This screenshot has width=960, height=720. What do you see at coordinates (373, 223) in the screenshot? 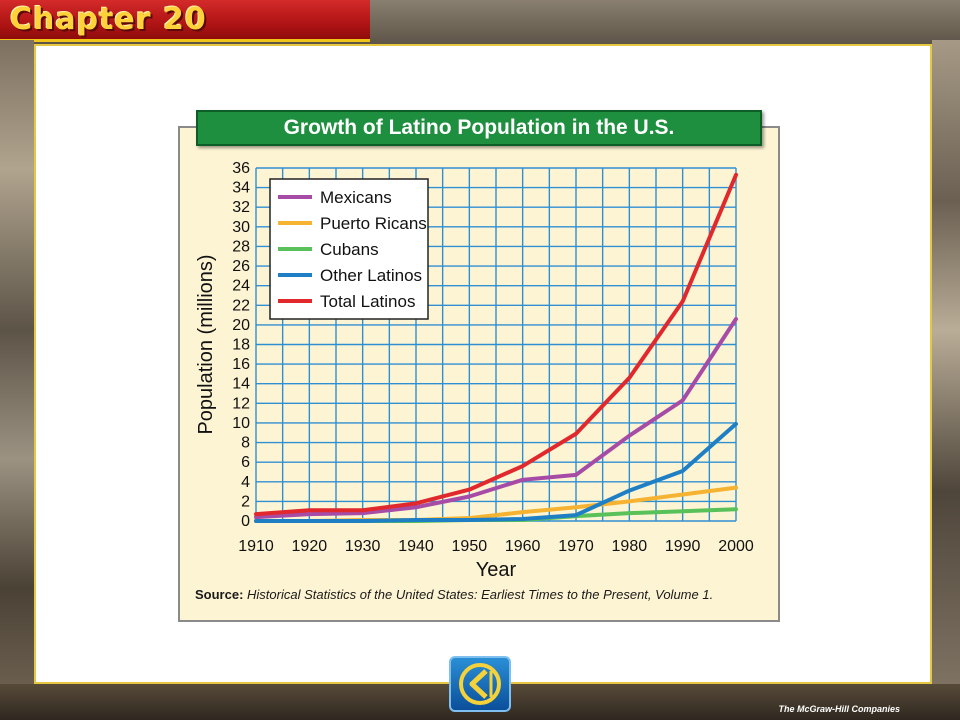
I see `legend-label: Puerto Ricans` at bounding box center [373, 223].